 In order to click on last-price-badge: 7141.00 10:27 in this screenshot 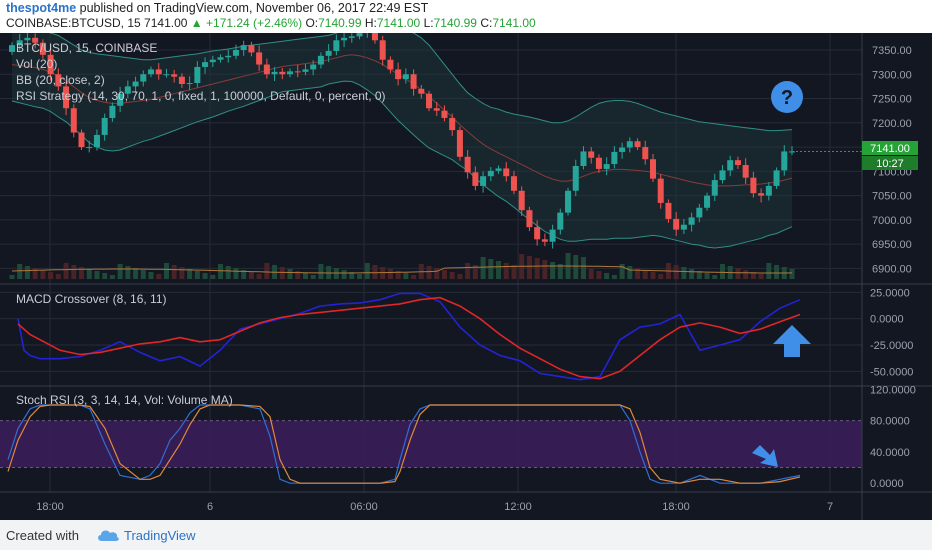, I will do `click(890, 155)`.